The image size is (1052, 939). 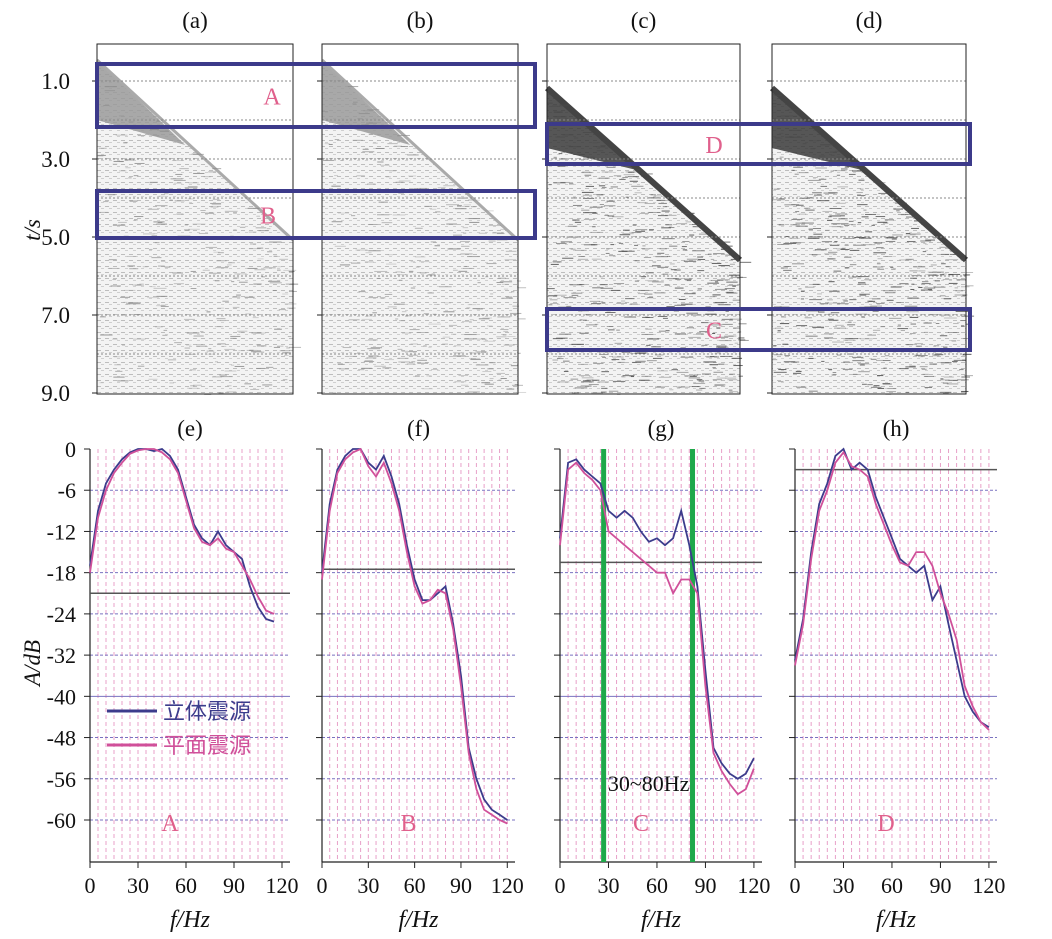 What do you see at coordinates (187, 658) in the screenshot?
I see `spectrum-panel` at bounding box center [187, 658].